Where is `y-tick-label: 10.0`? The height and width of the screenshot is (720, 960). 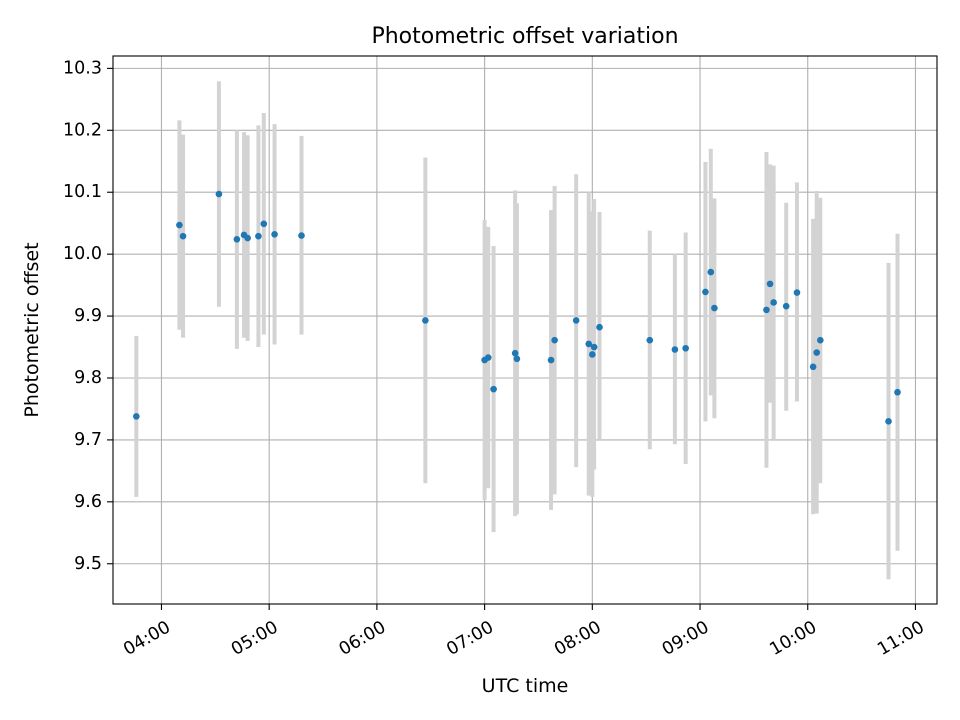
y-tick-label: 10.0 is located at coordinates (82, 254).